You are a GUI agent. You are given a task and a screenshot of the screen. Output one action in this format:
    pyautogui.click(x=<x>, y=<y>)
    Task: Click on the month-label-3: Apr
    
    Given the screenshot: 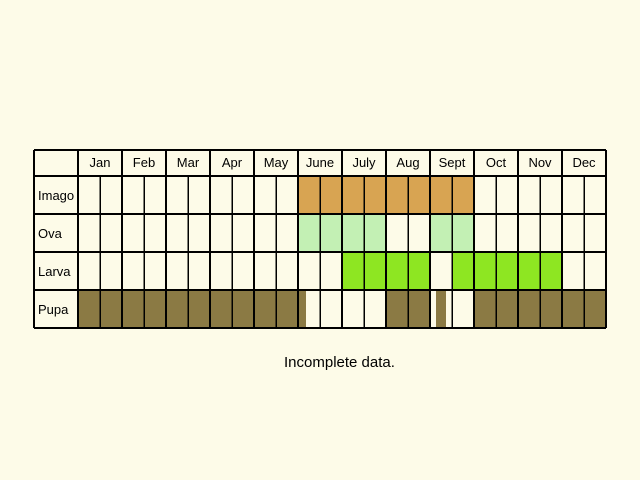 What is the action you would take?
    pyautogui.click(x=232, y=162)
    